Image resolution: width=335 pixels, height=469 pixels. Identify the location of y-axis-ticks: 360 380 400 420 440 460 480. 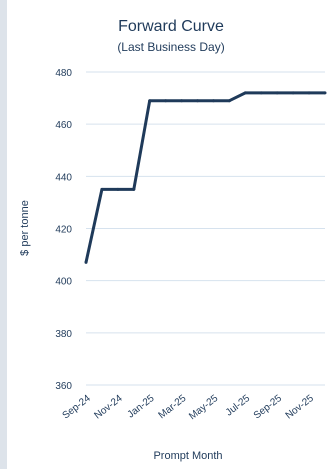
(63, 230).